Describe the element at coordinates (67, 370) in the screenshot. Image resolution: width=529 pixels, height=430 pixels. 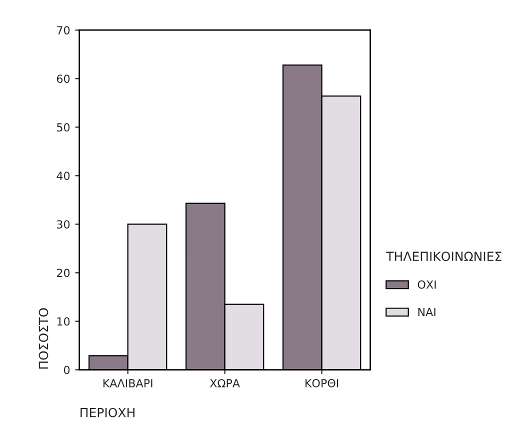
I see `y-tick-label: 0` at that location.